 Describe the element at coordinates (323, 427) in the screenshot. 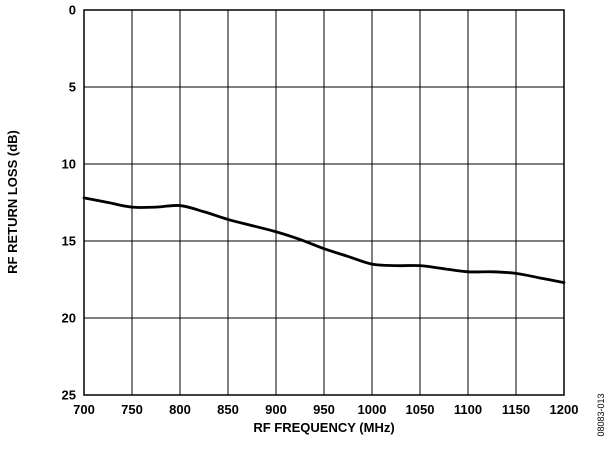

I see `x-axis-title: RF FREQUENCY (MHz)` at that location.